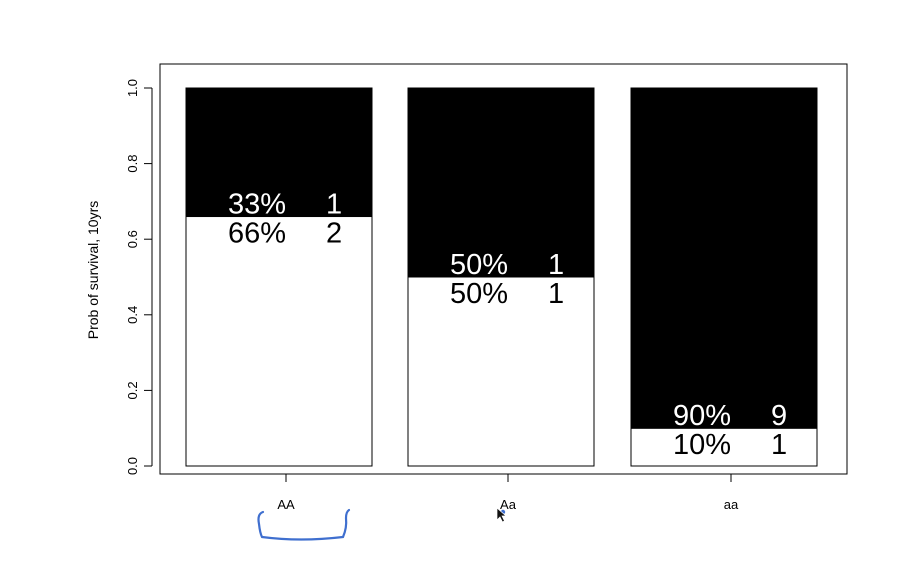 Image resolution: width=910 pixels, height=573 pixels. I want to click on x-axis: AA Aa aa, so click(508, 493).